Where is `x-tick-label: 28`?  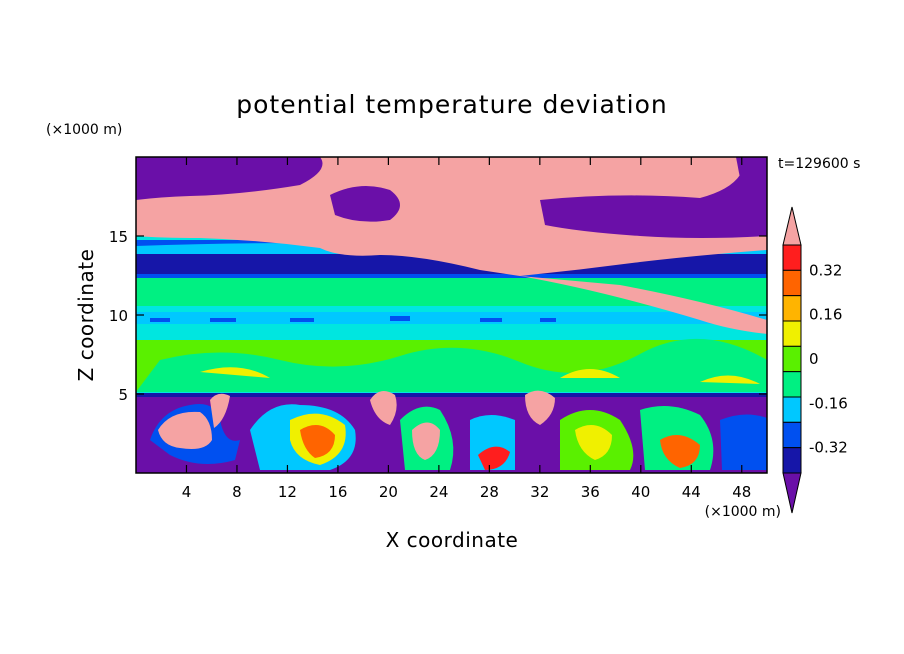 x-tick-label: 28 is located at coordinates (489, 492).